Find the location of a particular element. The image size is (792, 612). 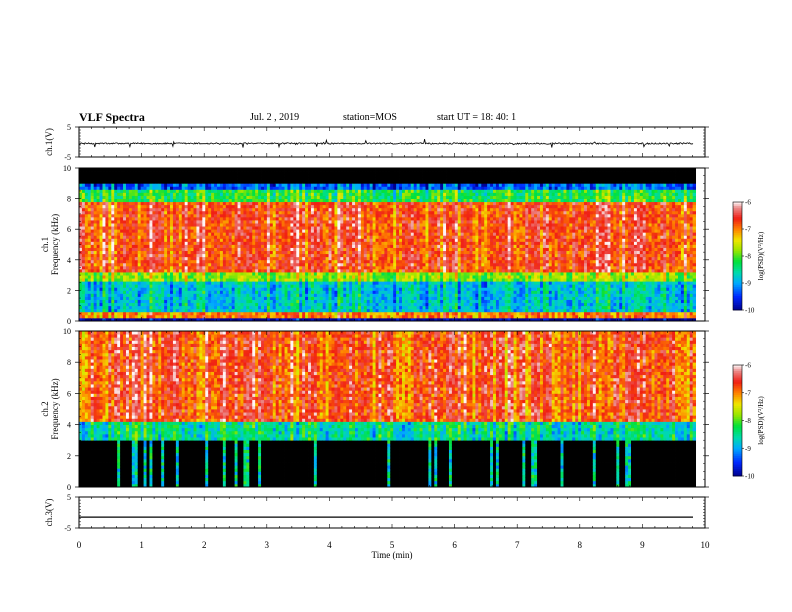

x-tick-label: 3 is located at coordinates (267, 545).